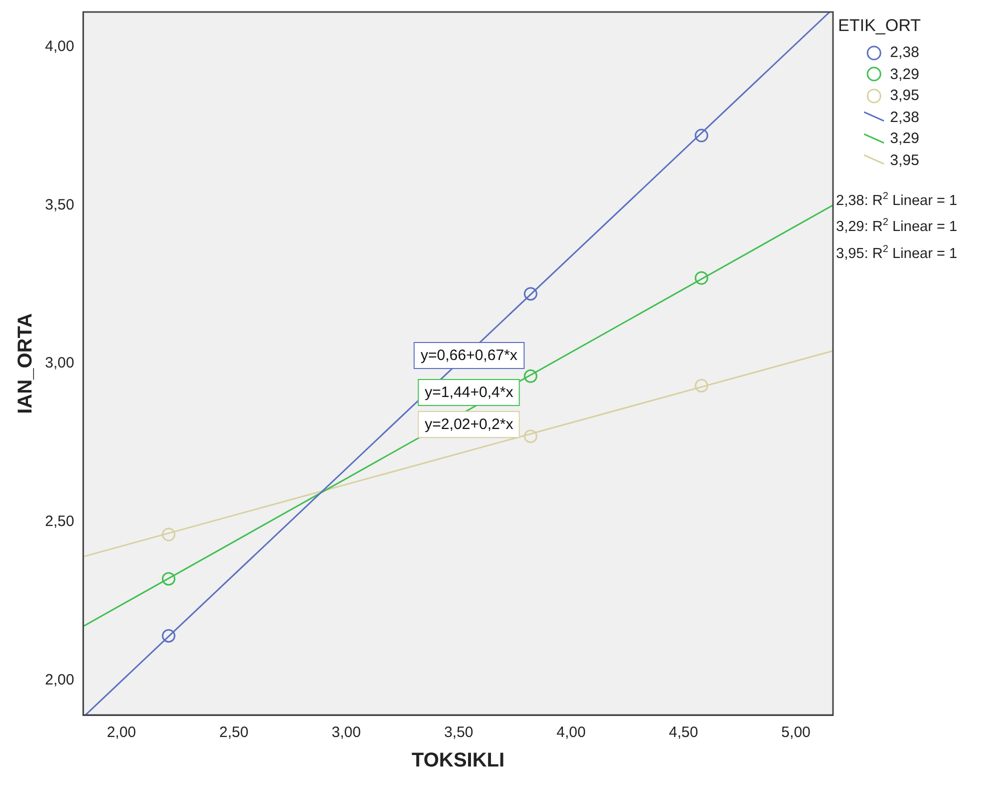  Describe the element at coordinates (571, 733) in the screenshot. I see `x-tick-label: 4,00` at that location.